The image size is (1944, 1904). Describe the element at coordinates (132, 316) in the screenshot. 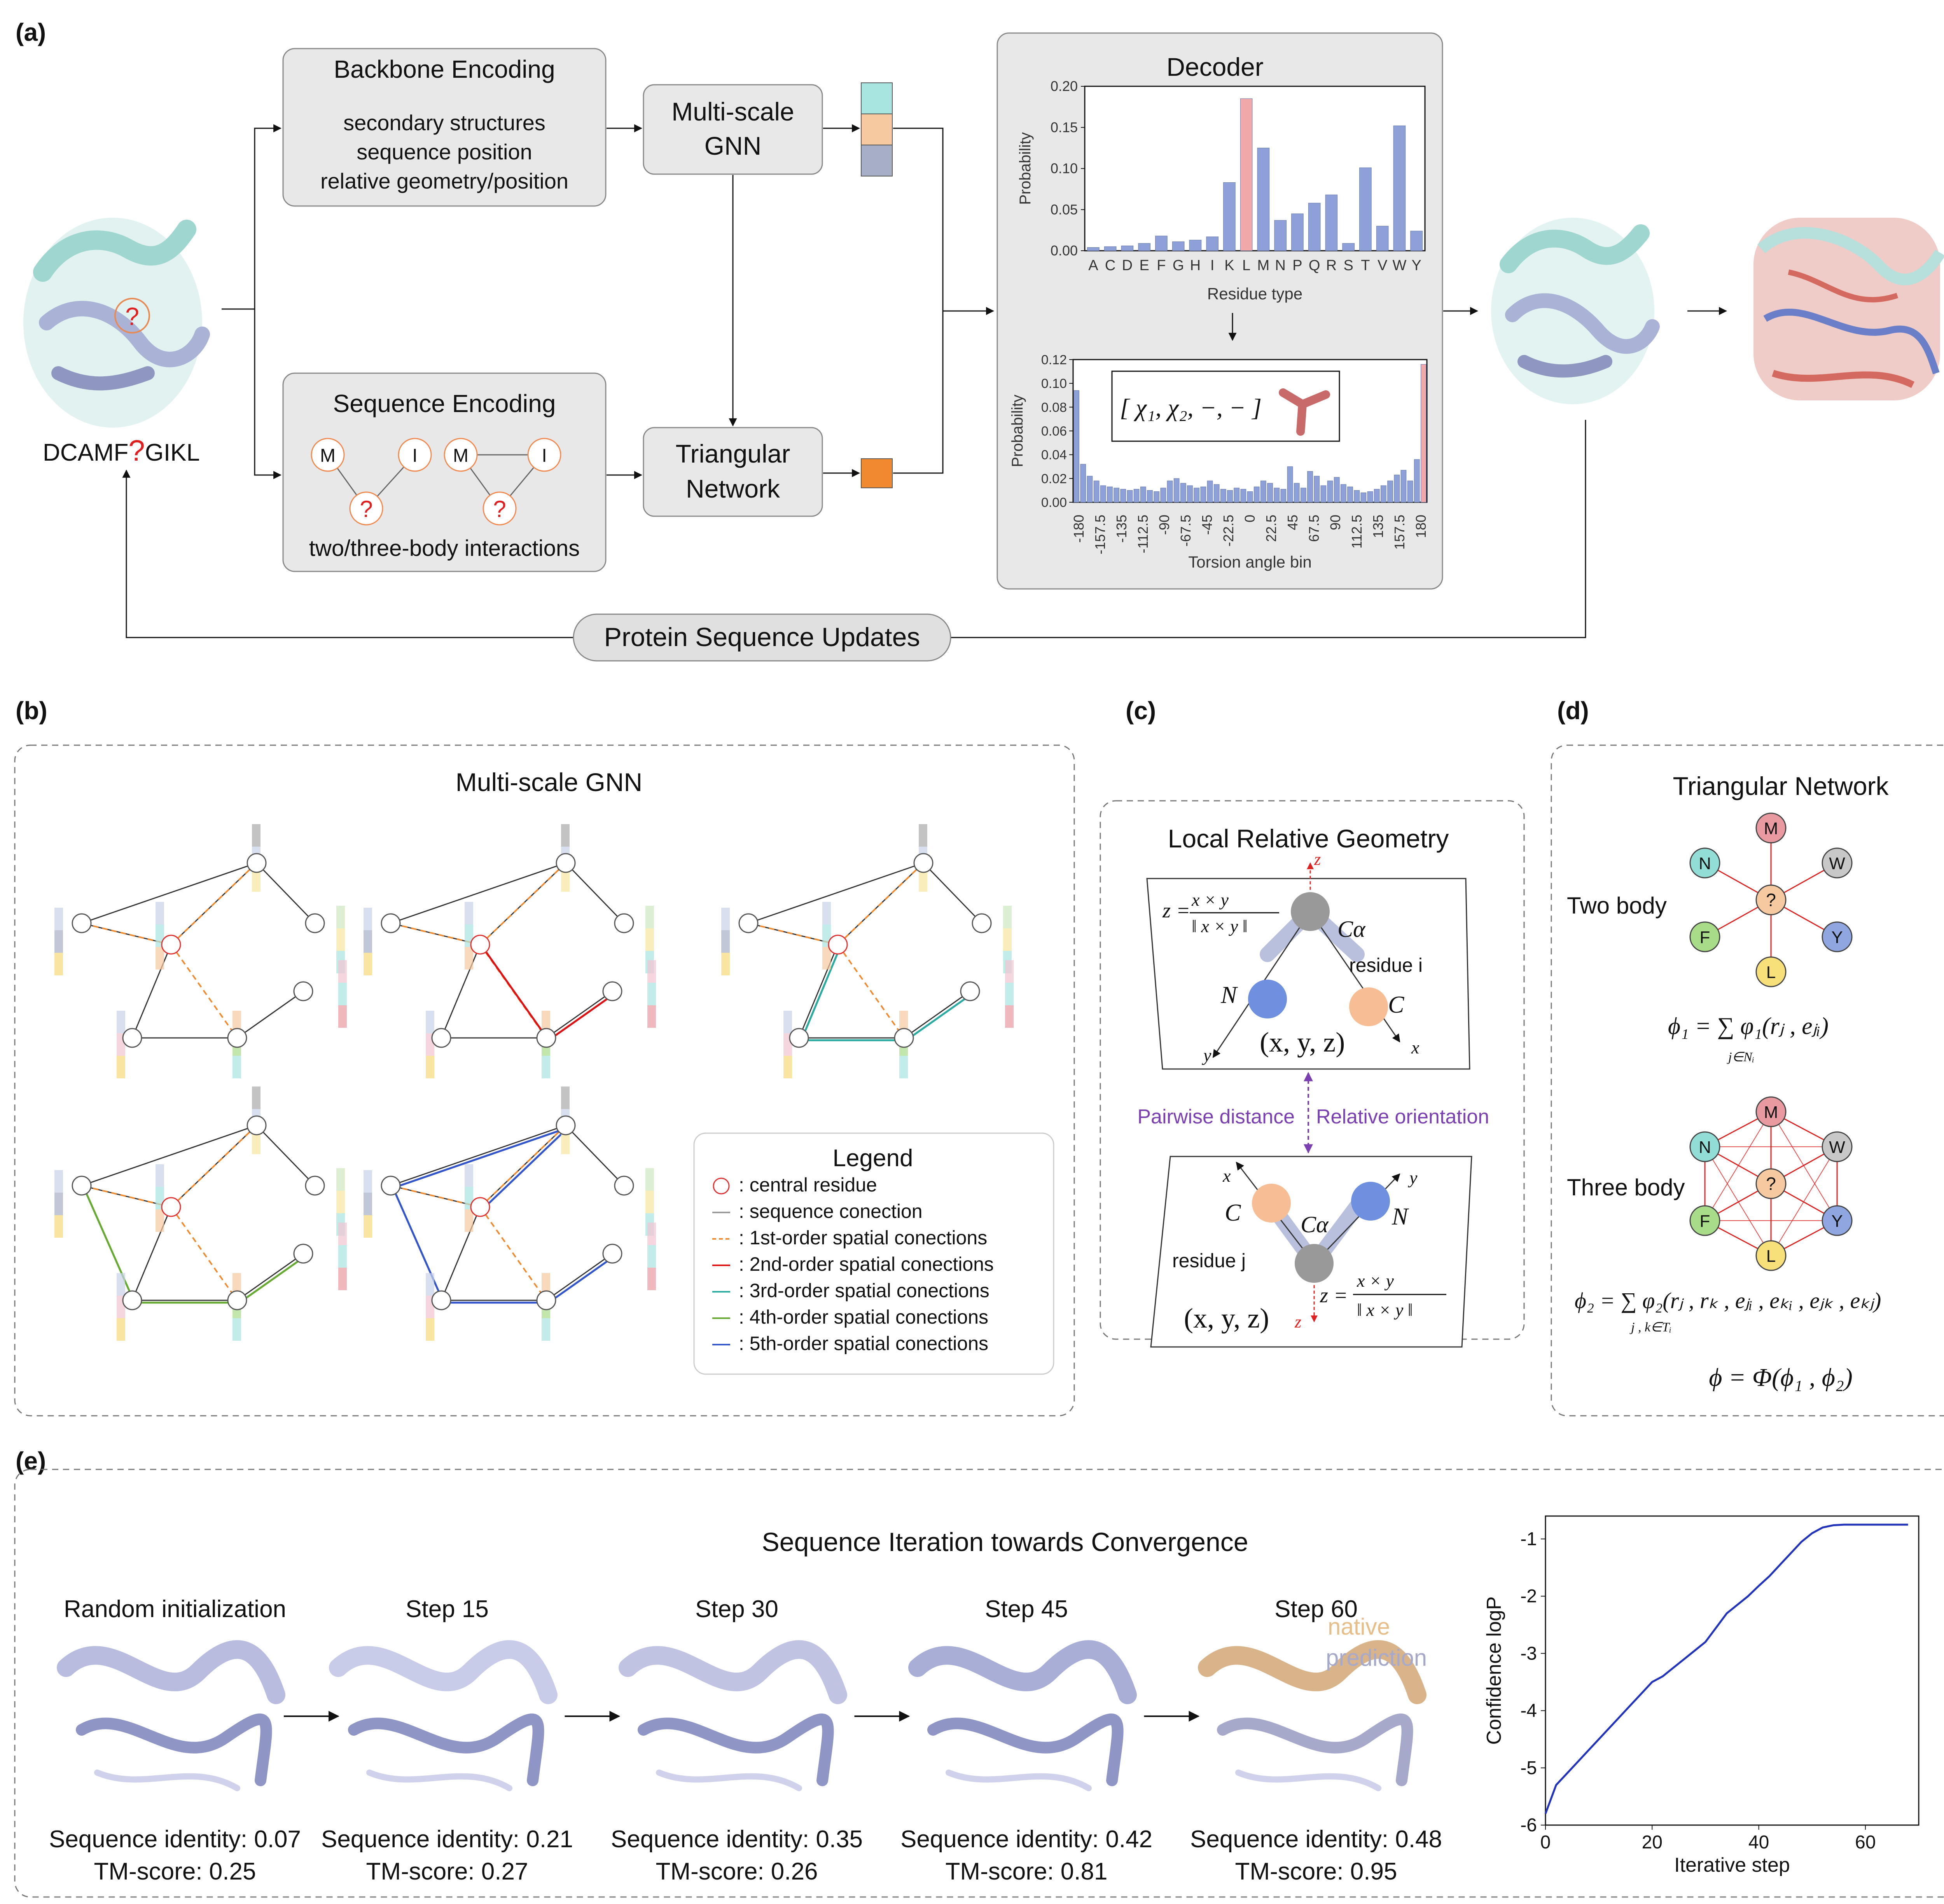

I see `protein-question-mark: ?` at that location.